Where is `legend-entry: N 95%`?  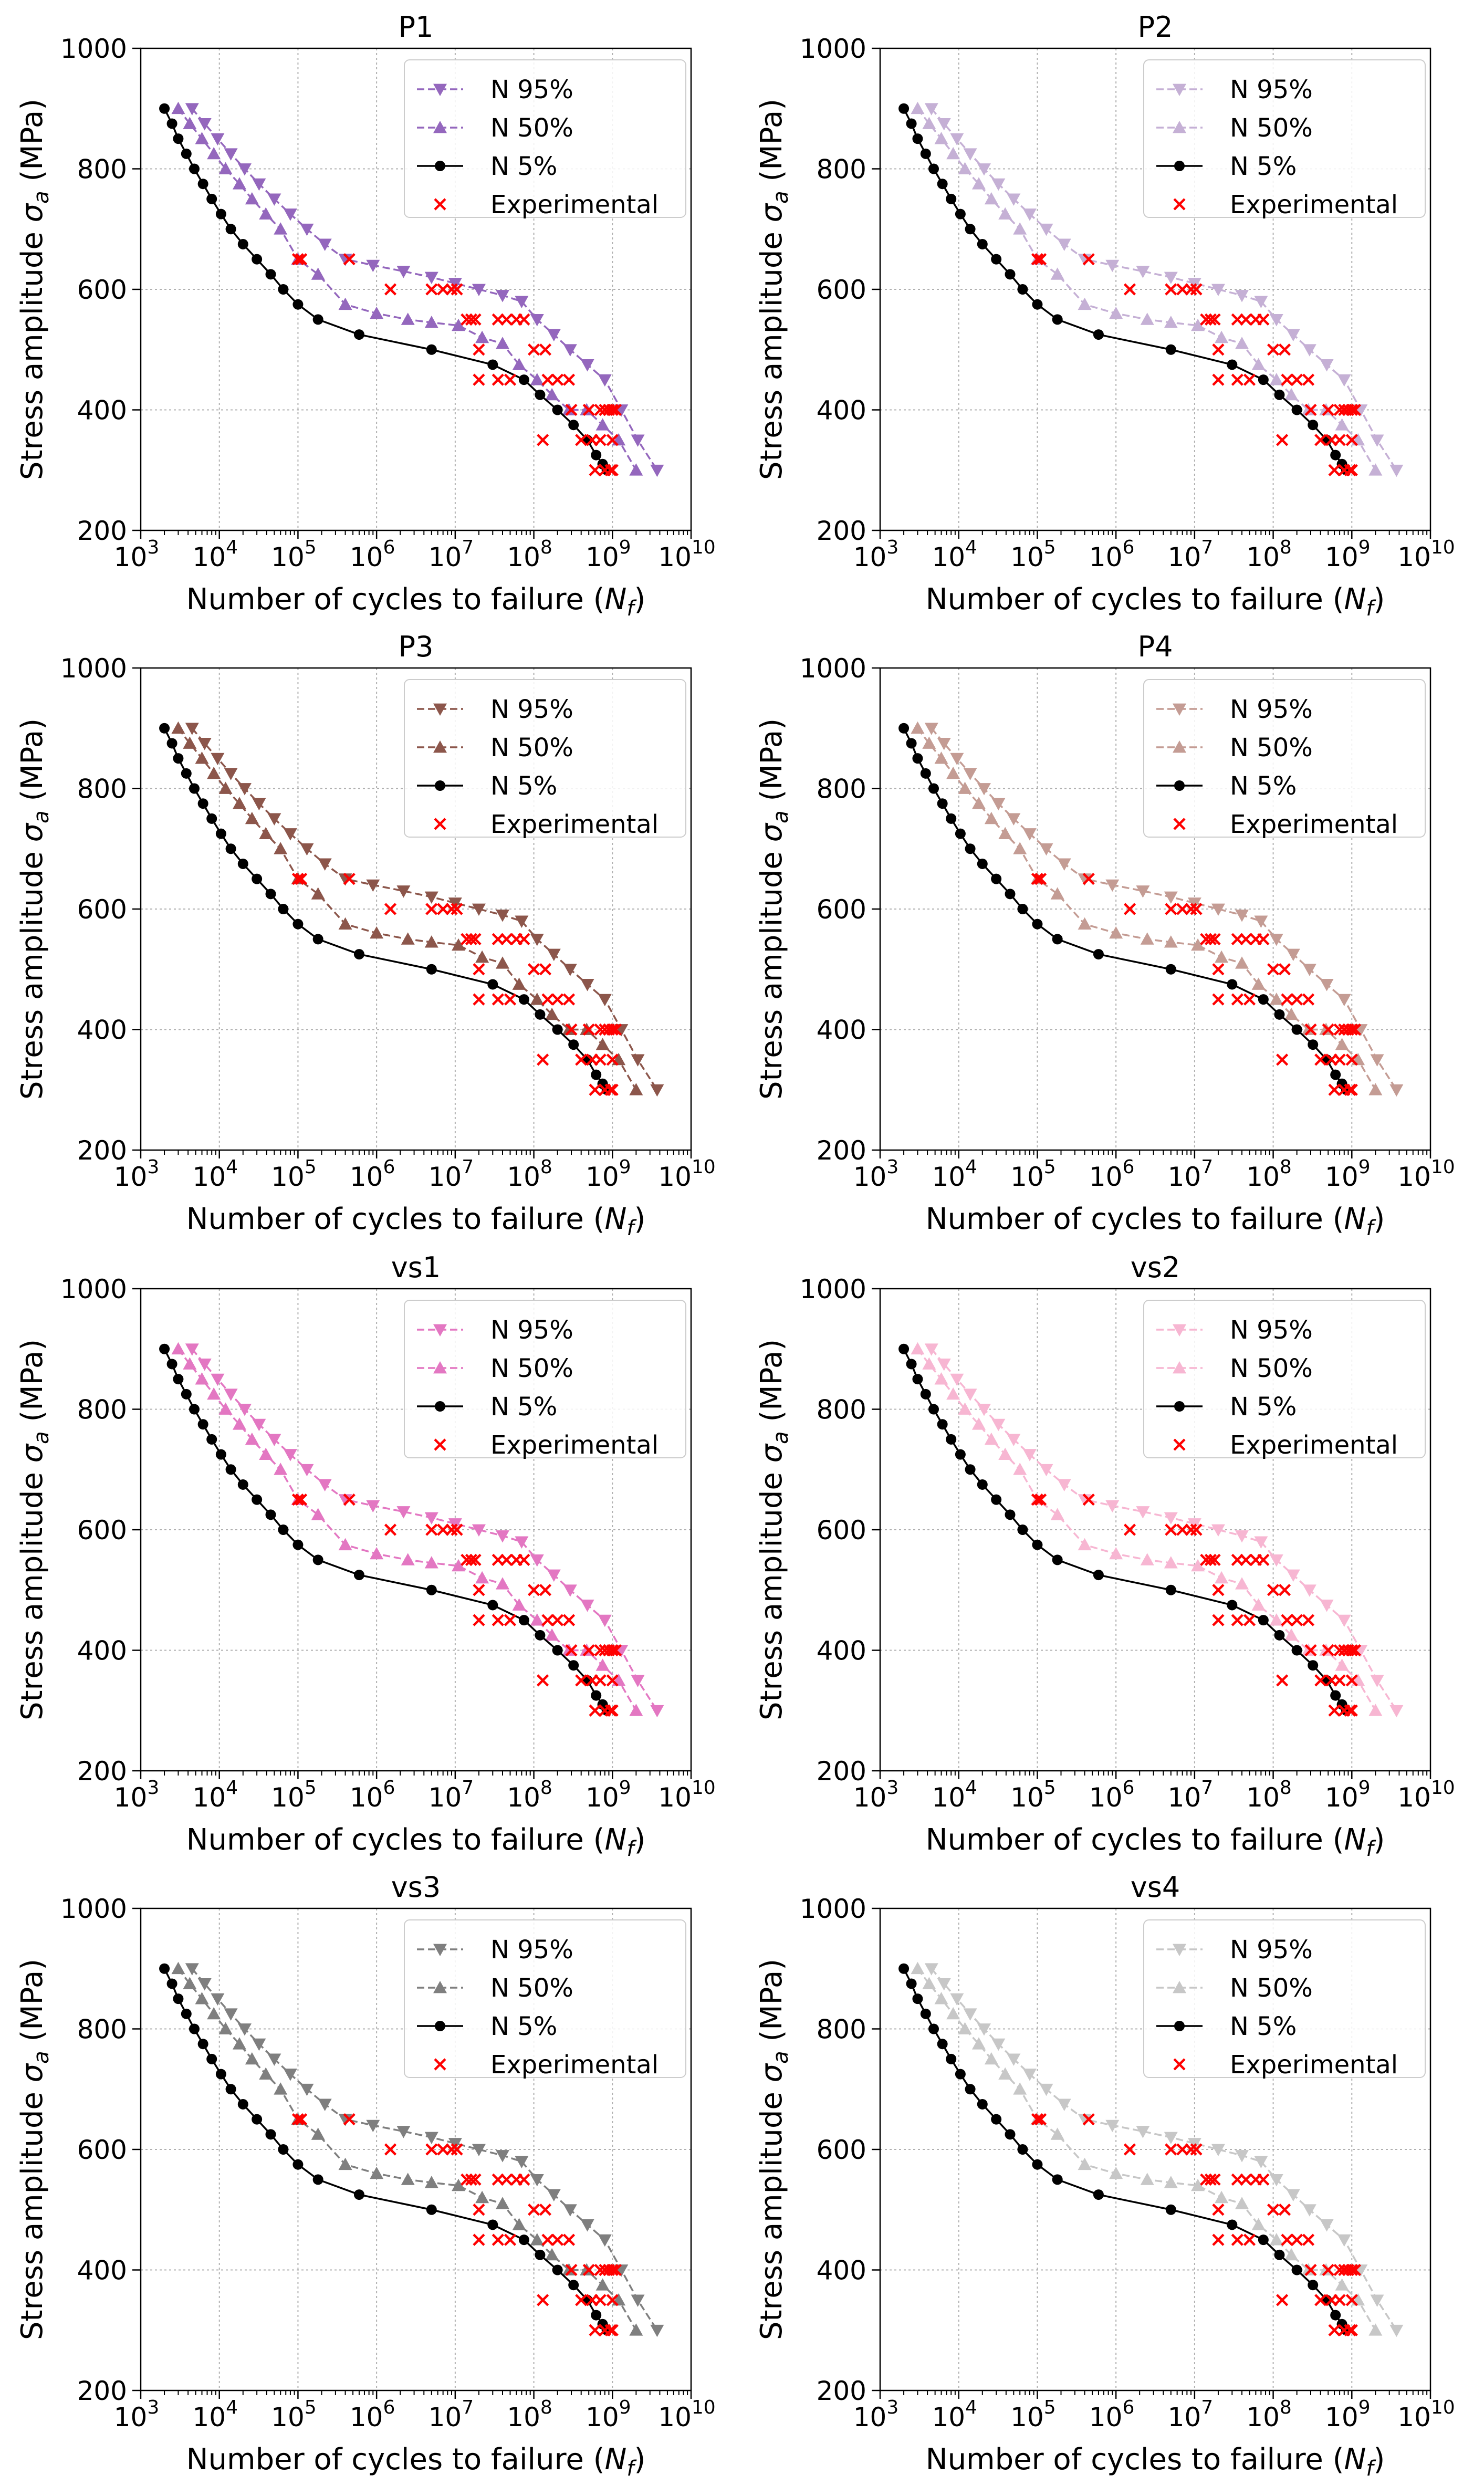
legend-entry: N 95% is located at coordinates (1234, 709).